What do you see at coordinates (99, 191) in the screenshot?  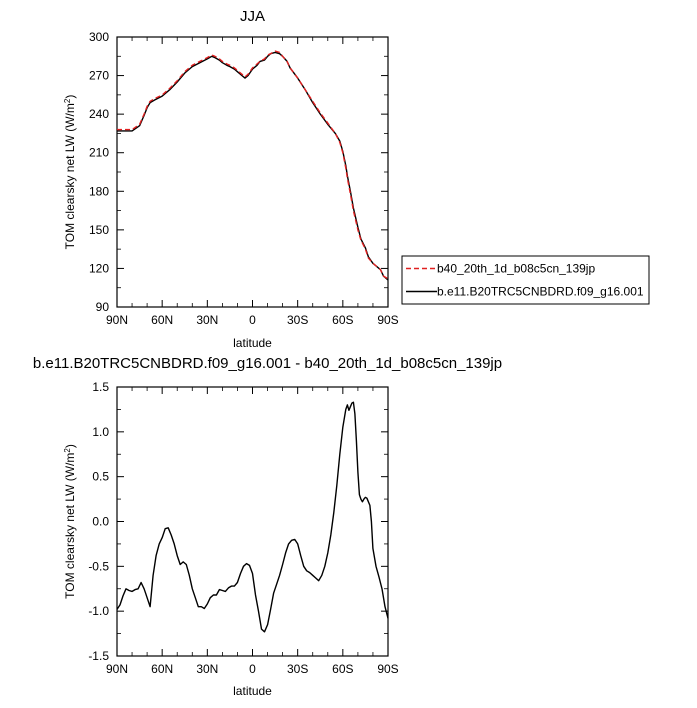 I see `panel1-y-tick-label: 180` at bounding box center [99, 191].